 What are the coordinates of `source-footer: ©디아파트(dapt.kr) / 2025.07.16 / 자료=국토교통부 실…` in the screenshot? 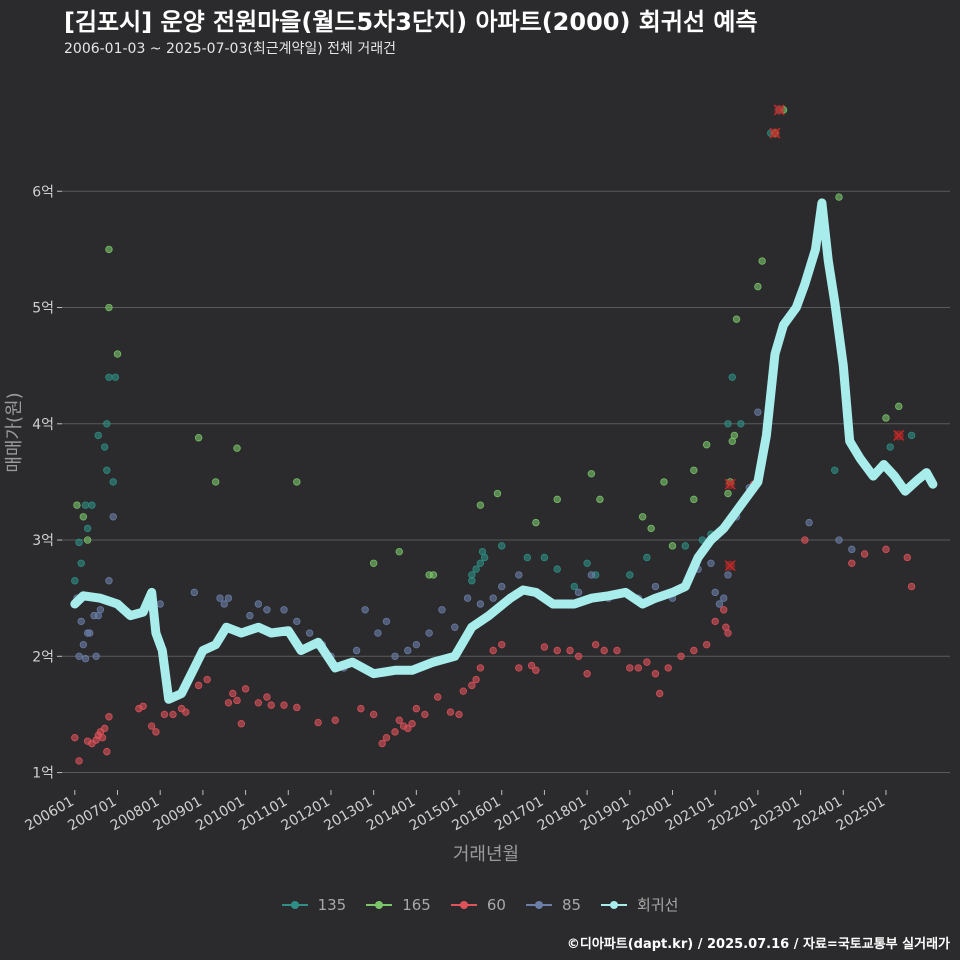 It's located at (758, 944).